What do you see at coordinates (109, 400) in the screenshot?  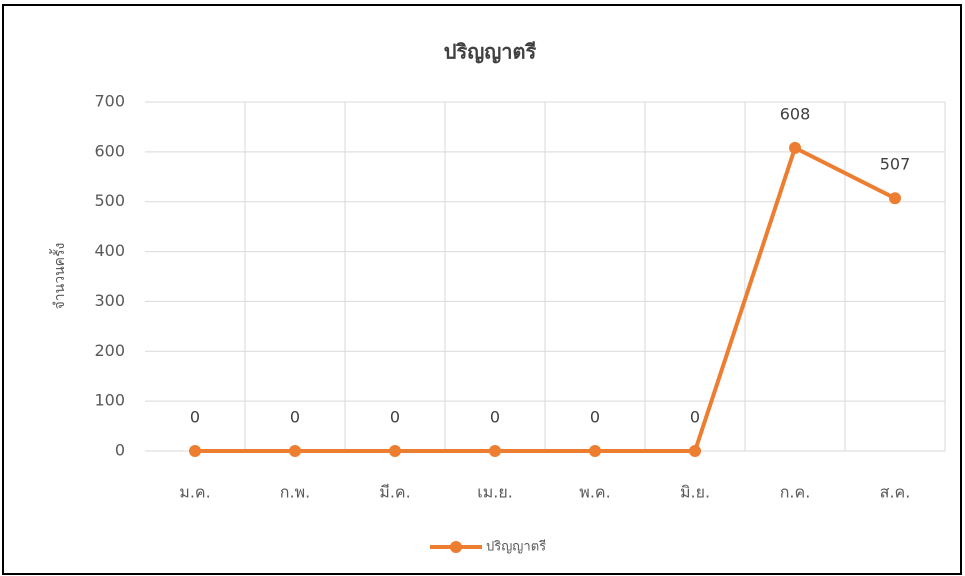 I see `y-tick-label: 100` at bounding box center [109, 400].